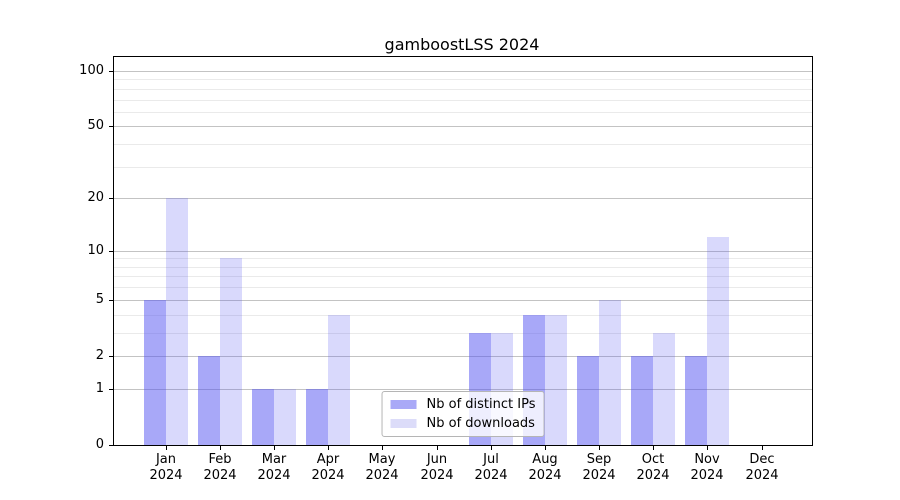 This screenshot has width=900, height=500. What do you see at coordinates (707, 459) in the screenshot?
I see `xtick-month: Nov` at bounding box center [707, 459].